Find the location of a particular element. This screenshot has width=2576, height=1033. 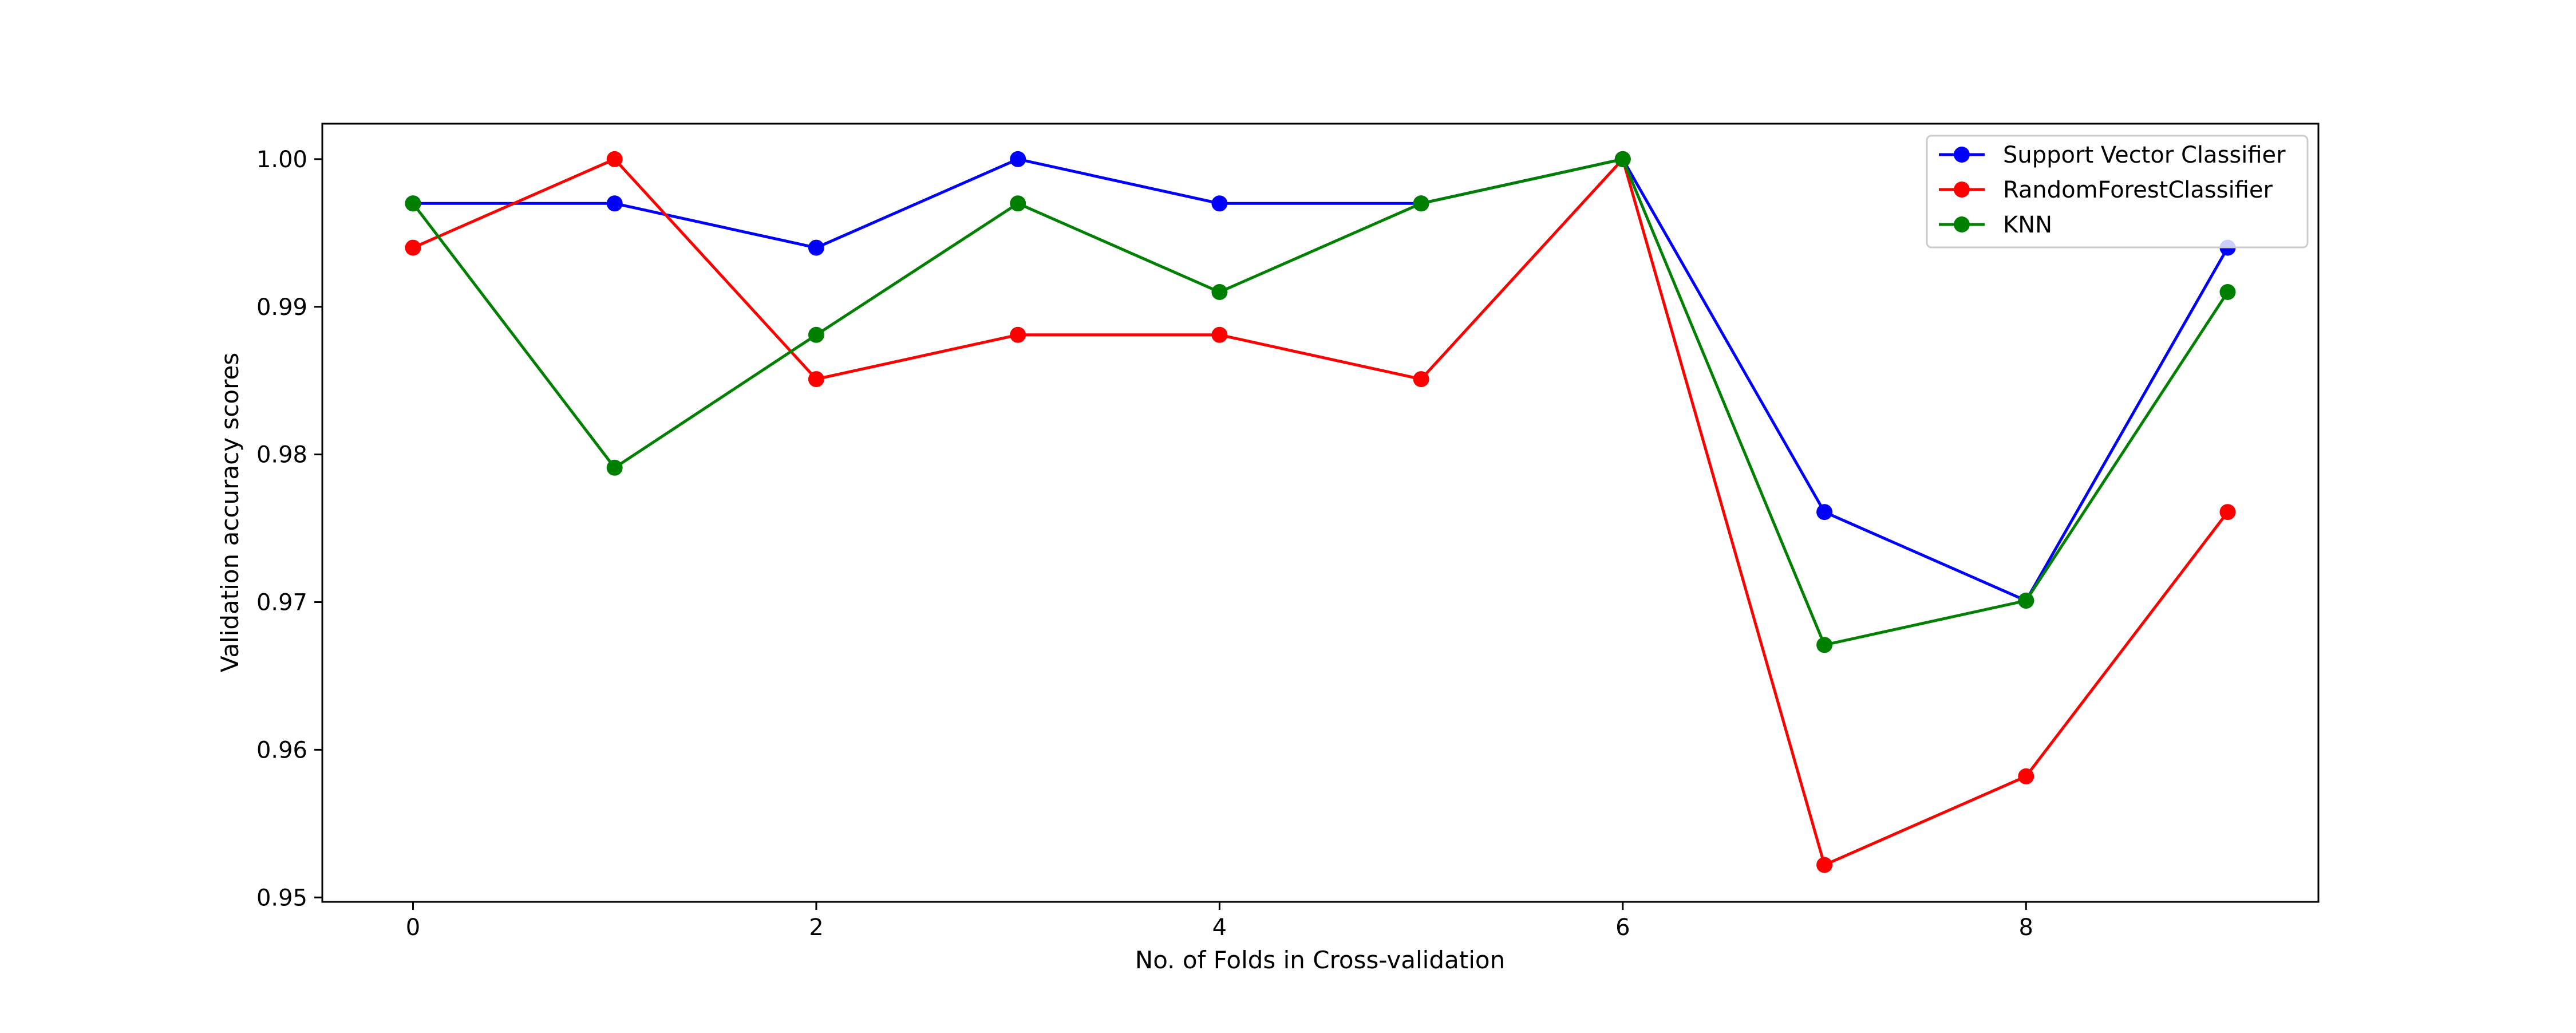

x-tick-label: 2 is located at coordinates (816, 927).